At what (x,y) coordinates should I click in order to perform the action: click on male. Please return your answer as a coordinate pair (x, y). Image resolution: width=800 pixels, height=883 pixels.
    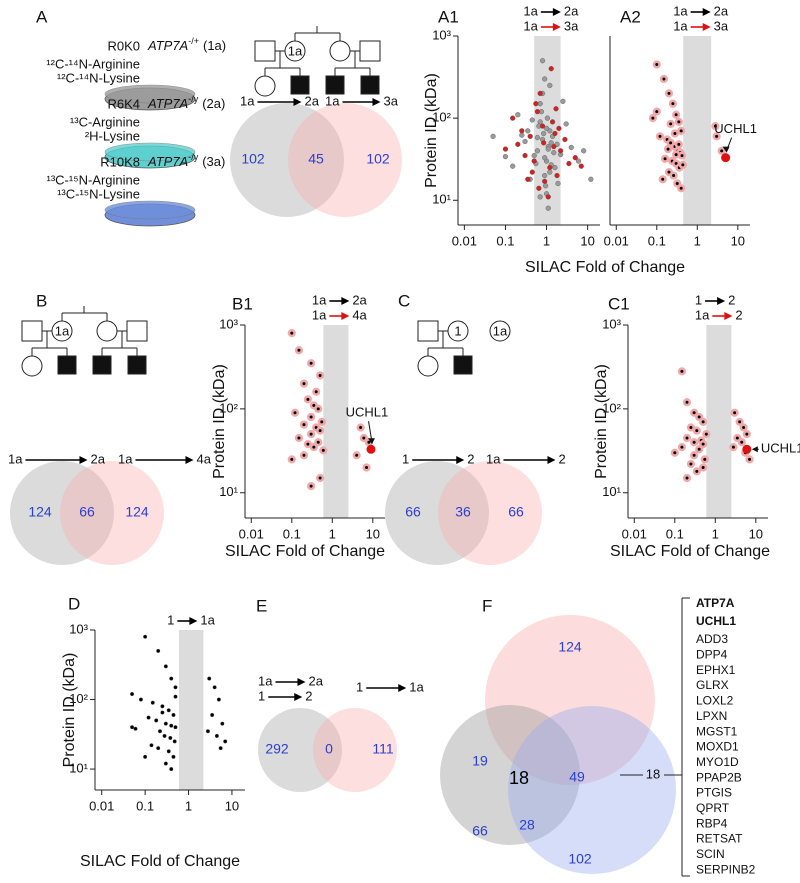
    Looking at the image, I should click on (32, 331).